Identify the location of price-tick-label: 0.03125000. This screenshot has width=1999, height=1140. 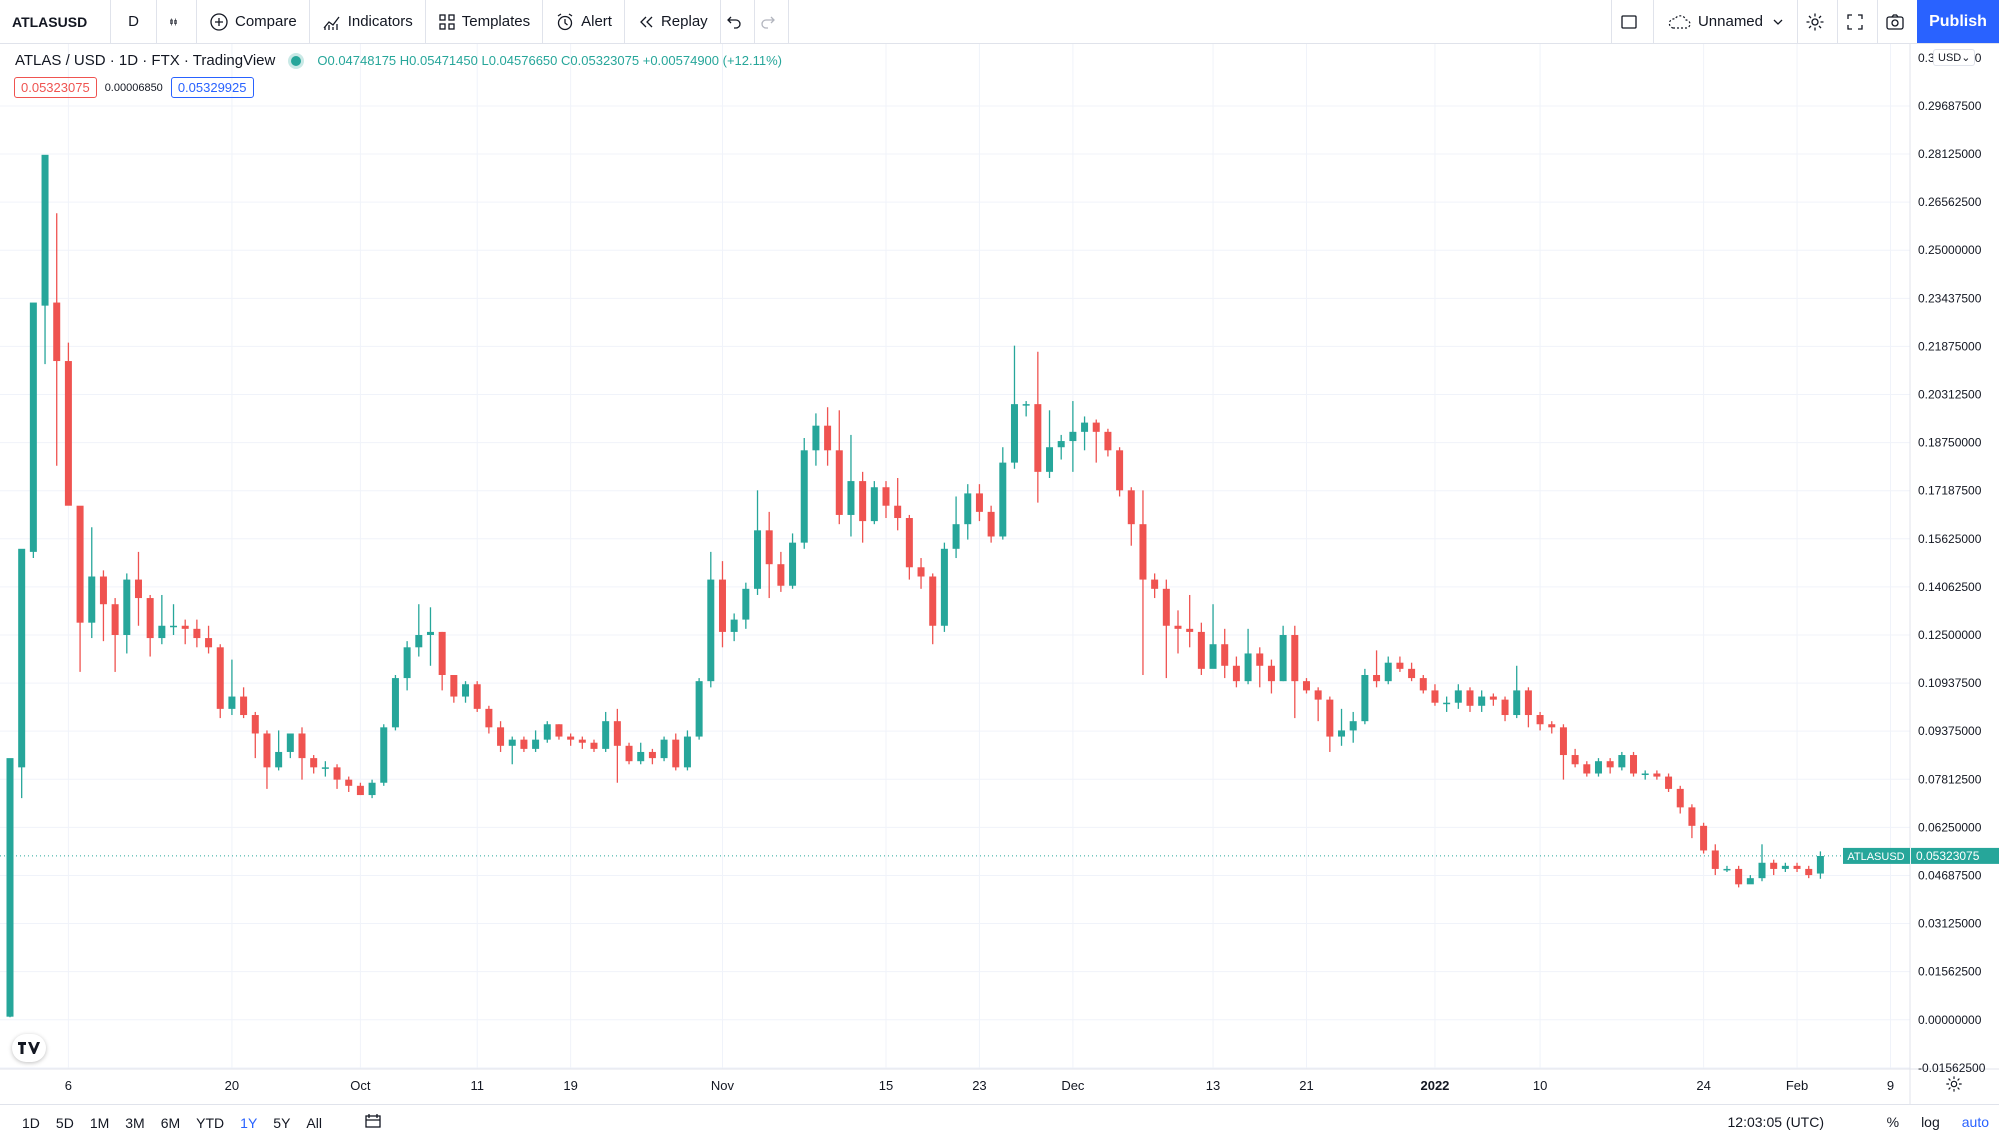
(1950, 924).